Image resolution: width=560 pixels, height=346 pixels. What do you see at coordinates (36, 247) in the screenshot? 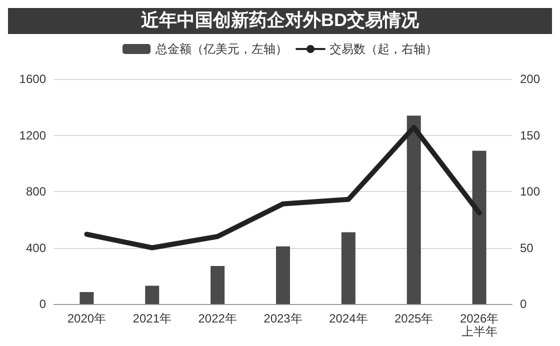
I see `y-tick-label: 400` at bounding box center [36, 247].